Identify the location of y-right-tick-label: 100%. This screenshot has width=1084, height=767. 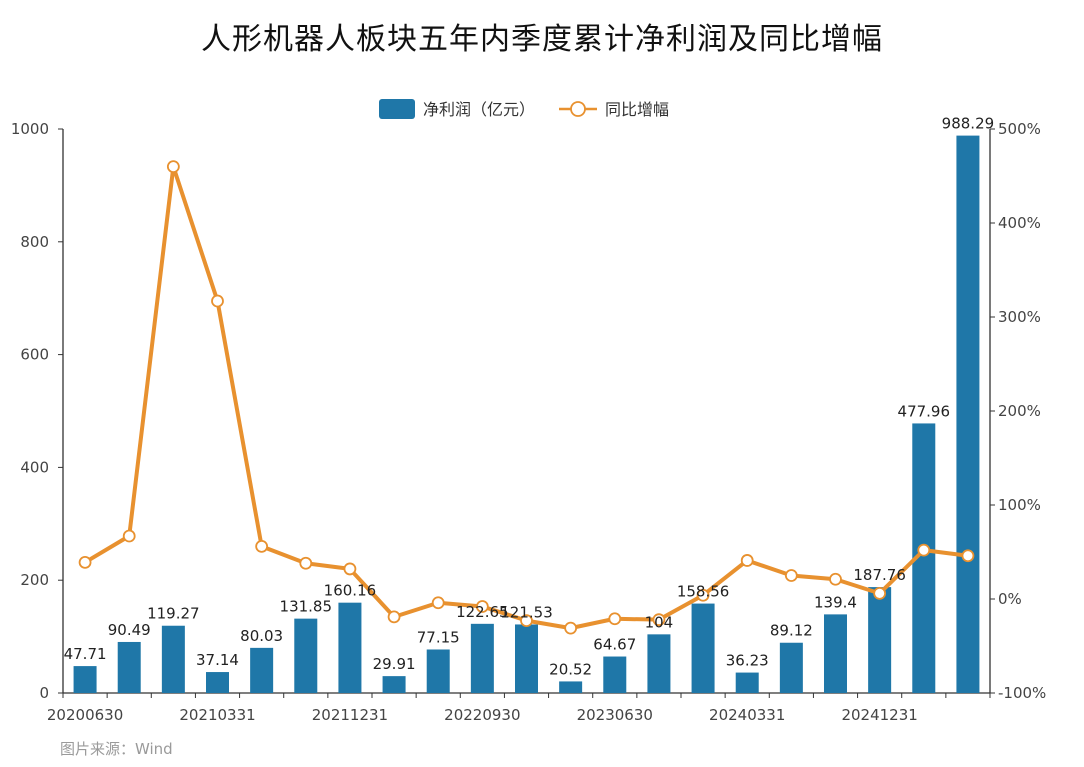
(1019, 505).